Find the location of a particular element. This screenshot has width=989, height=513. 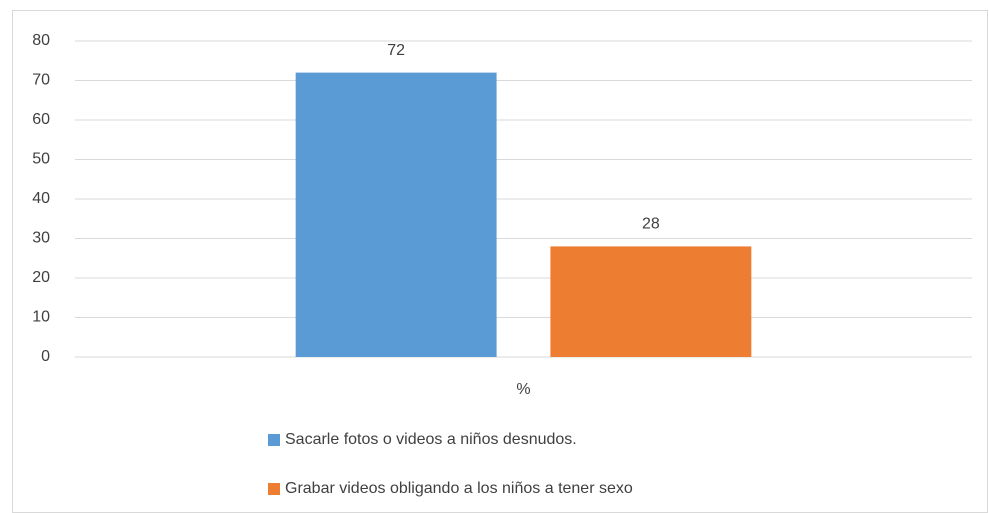

y-tick-label: 80 is located at coordinates (41, 40).